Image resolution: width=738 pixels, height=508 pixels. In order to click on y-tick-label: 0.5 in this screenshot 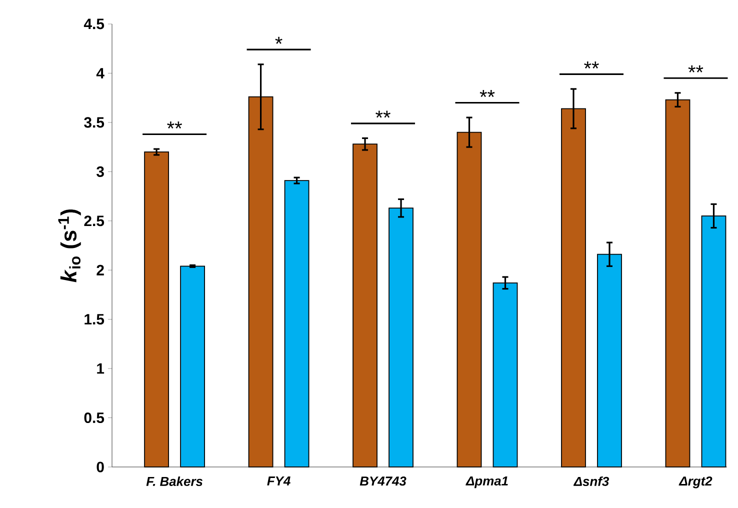, I will do `click(94, 418)`.